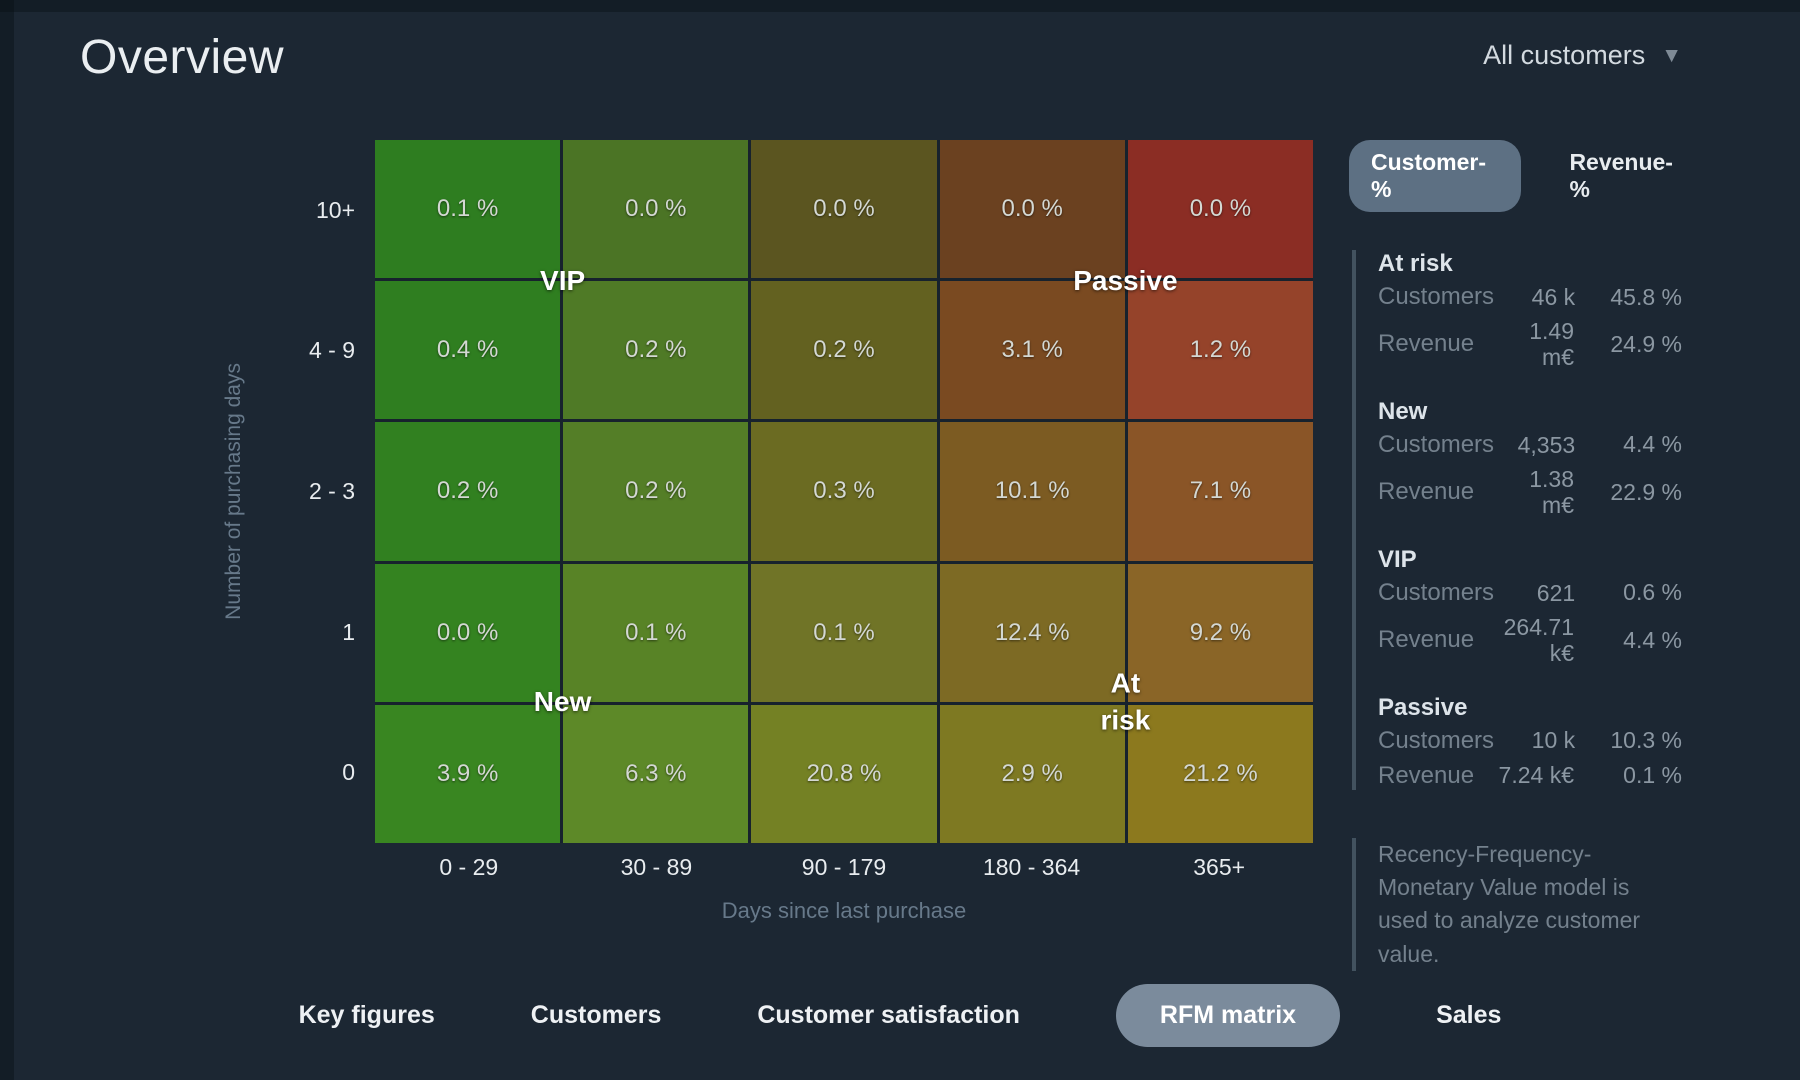 Image resolution: width=1800 pixels, height=1080 pixels. Describe the element at coordinates (1032, 491) in the screenshot. I see `matrix-cell-2-3-180-364: 10.1 %` at that location.